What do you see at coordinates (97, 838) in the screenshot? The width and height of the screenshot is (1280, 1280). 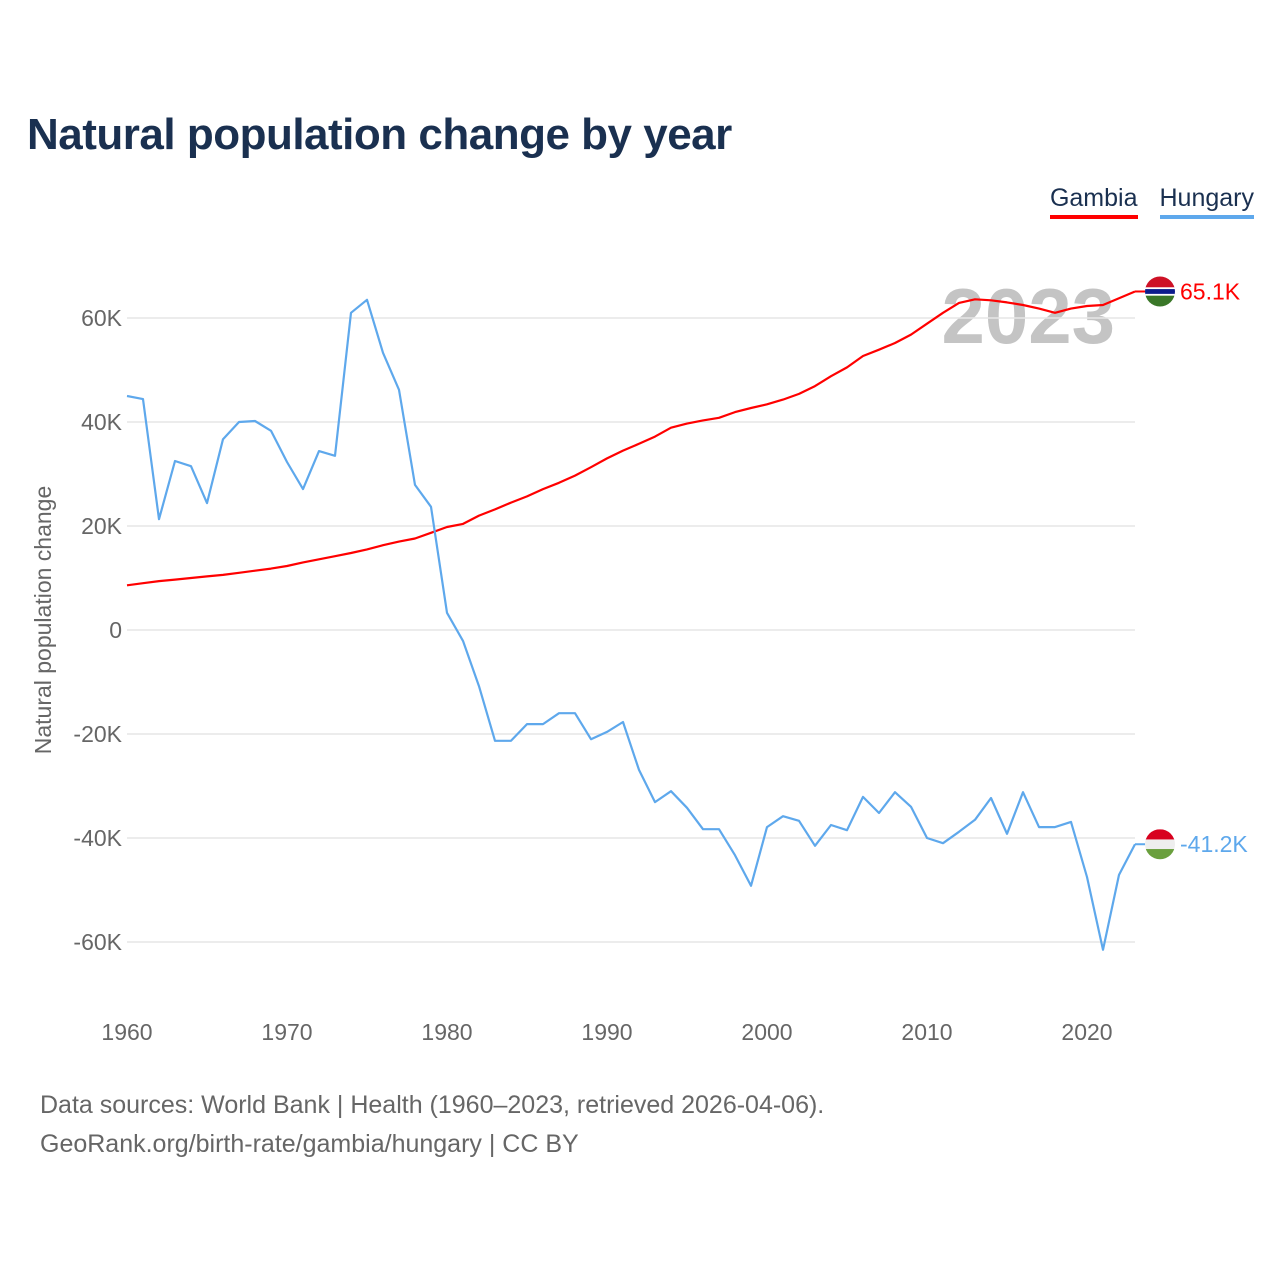 I see `y-tick-label: -40K` at bounding box center [97, 838].